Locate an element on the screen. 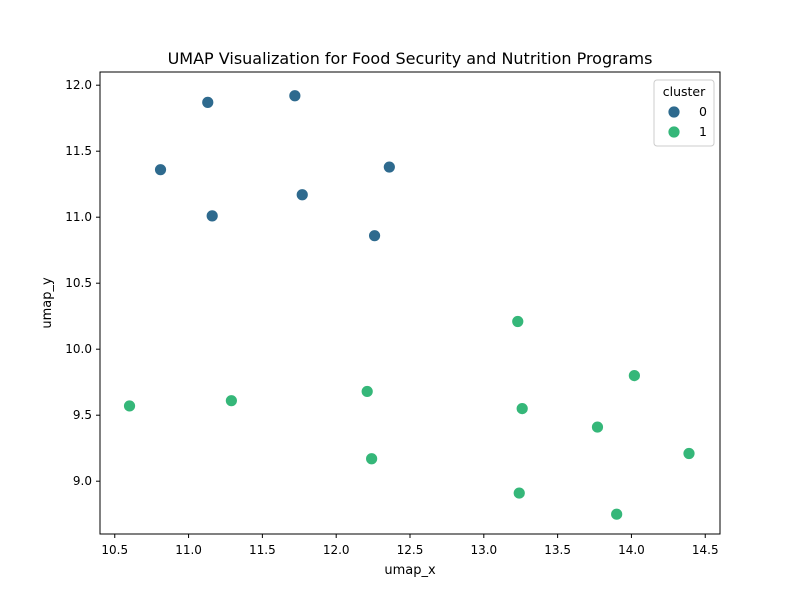 Image resolution: width=800 pixels, height=604 pixels. legend: cluster 0 1 is located at coordinates (684, 113).